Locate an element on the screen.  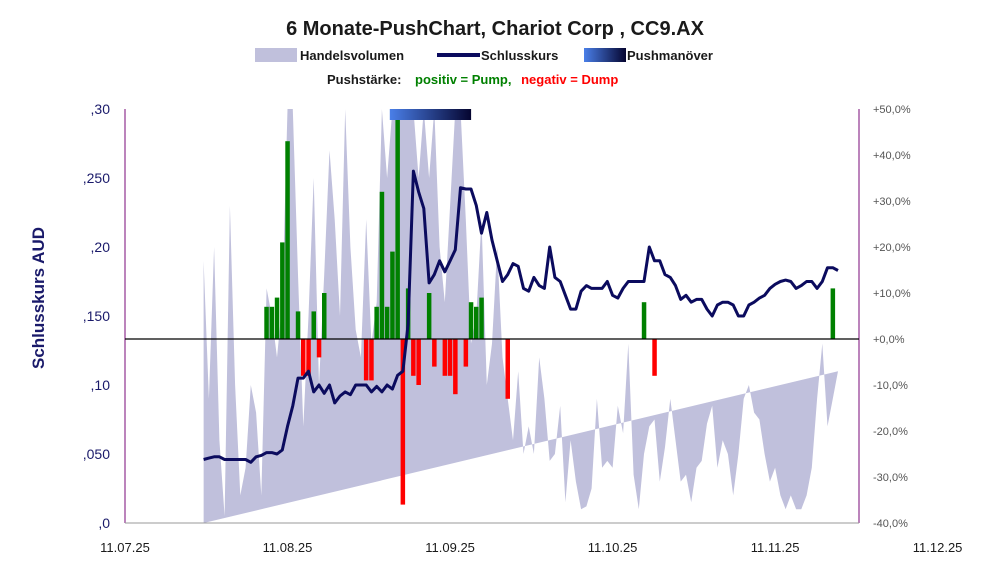
legend-volume-swatch is located at coordinates (276, 55).